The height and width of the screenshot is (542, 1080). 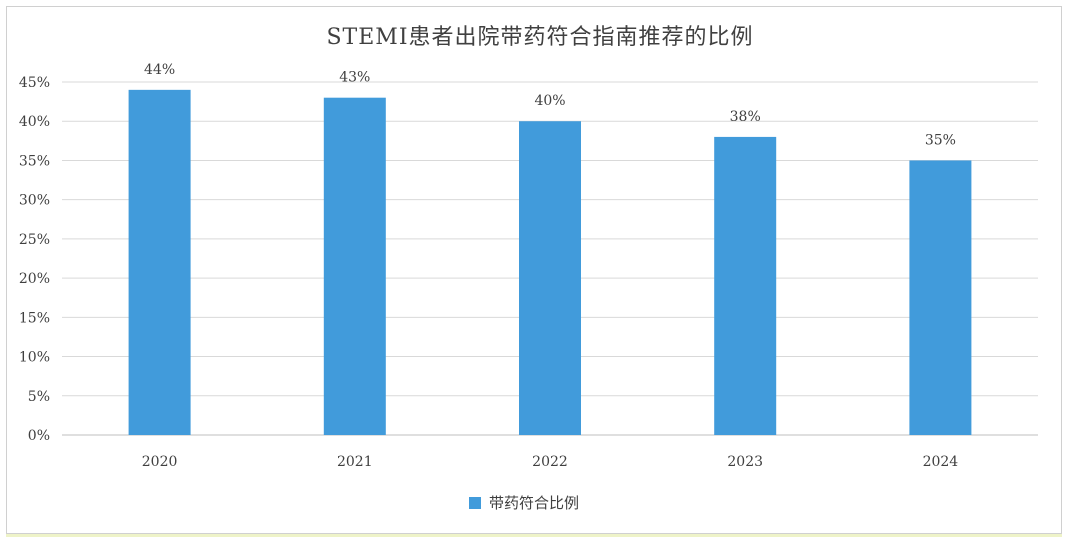 What do you see at coordinates (34, 259) in the screenshot?
I see `y-axis-ticks: 0% 5% 10% 15% 20% 25% 30% 35% 40% 45%` at bounding box center [34, 259].